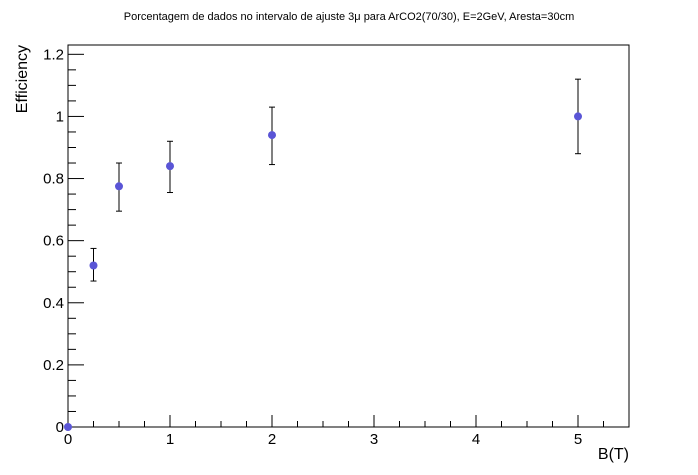  I want to click on x-tick-label: 4, so click(476, 439).